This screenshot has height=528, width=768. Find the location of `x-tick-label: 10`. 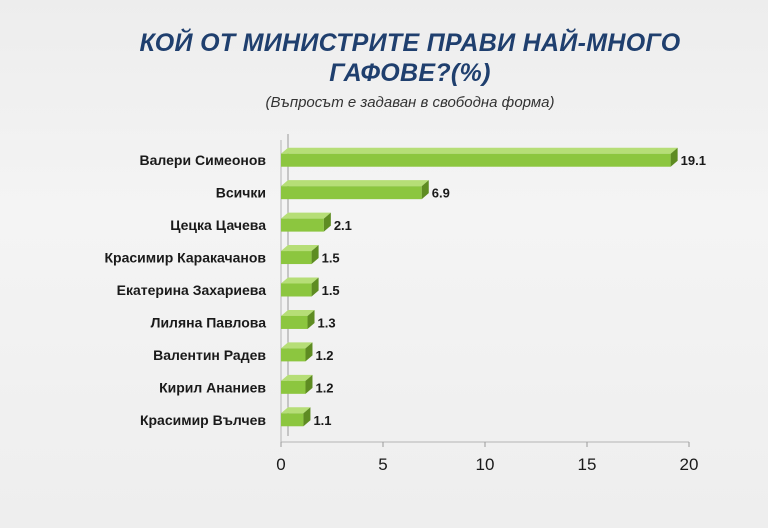

x-tick-label: 10 is located at coordinates (485, 464).